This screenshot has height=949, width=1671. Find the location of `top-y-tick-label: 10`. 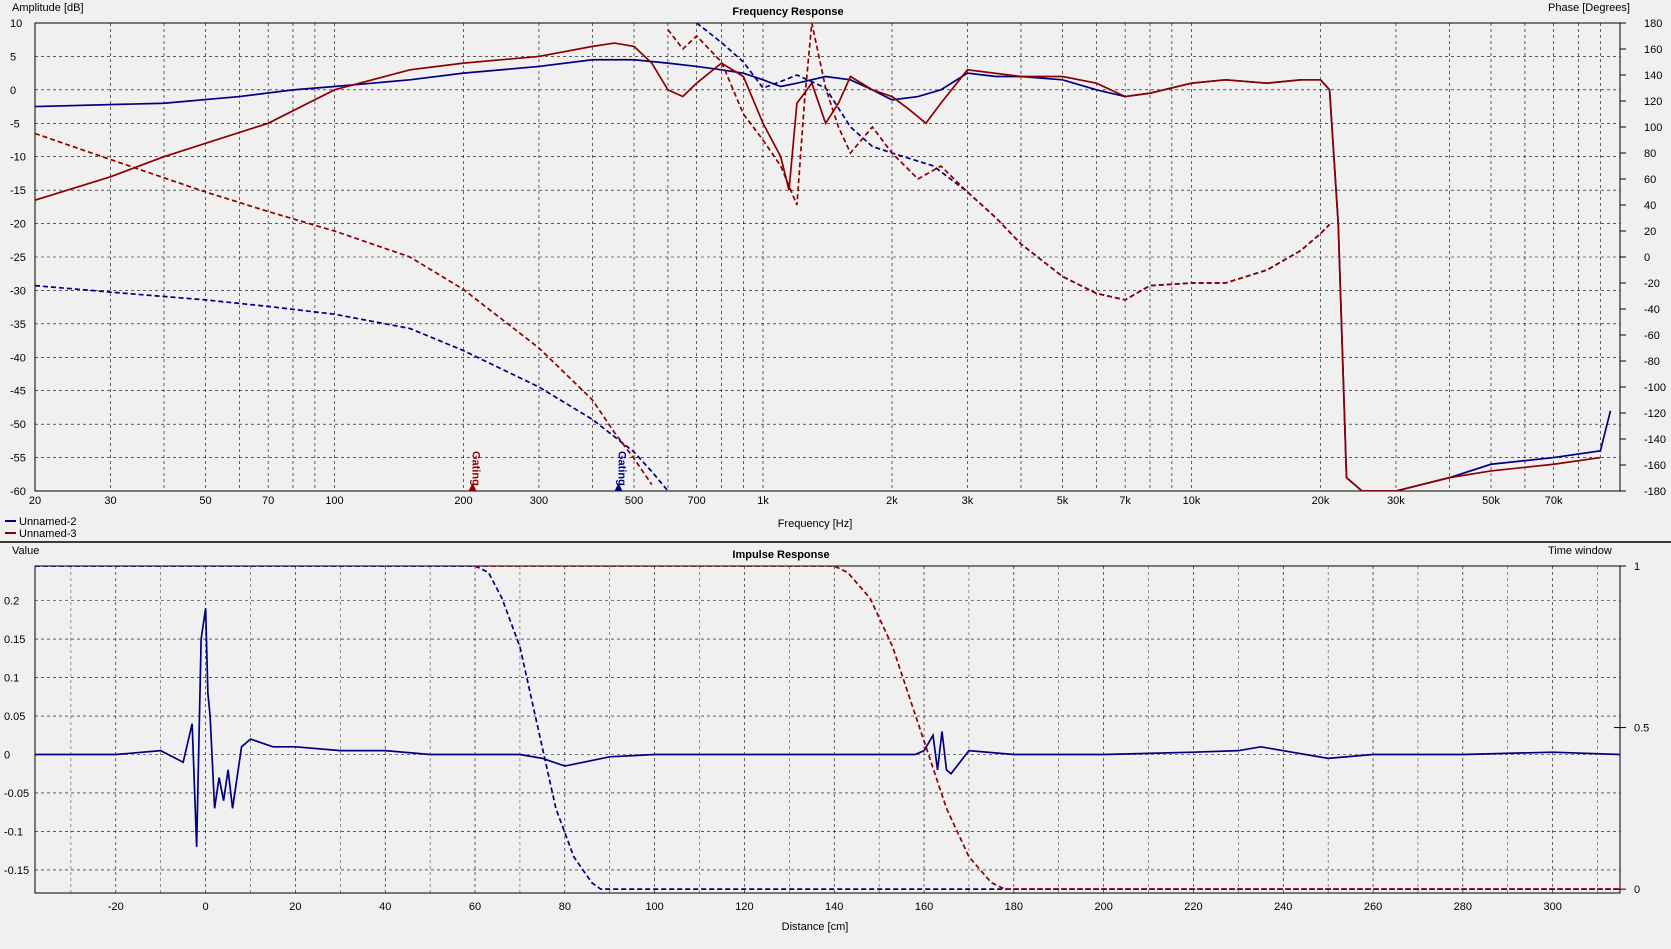

top-y-tick-label: 10 is located at coordinates (16, 24).